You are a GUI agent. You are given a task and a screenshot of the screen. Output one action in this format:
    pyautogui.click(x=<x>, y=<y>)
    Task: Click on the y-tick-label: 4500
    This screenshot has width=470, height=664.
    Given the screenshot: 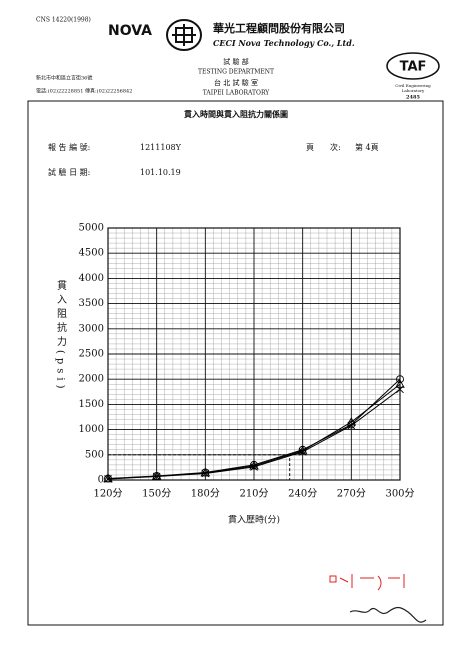 What is the action you would take?
    pyautogui.click(x=91, y=253)
    